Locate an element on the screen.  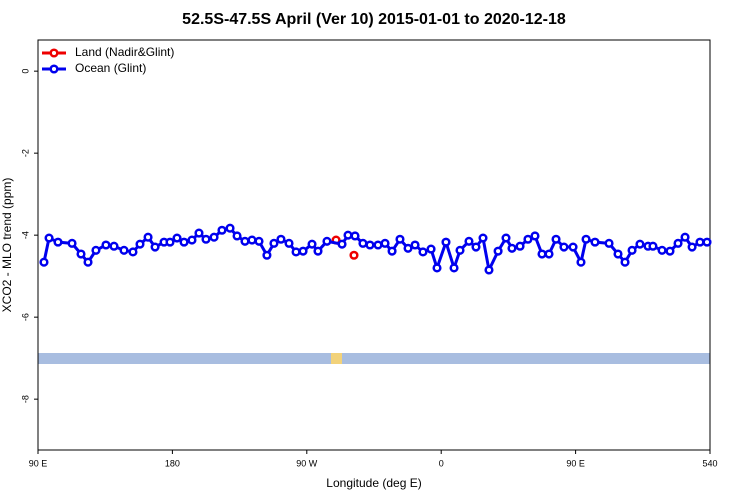
x-tick-label: 540 is located at coordinates (709, 463).